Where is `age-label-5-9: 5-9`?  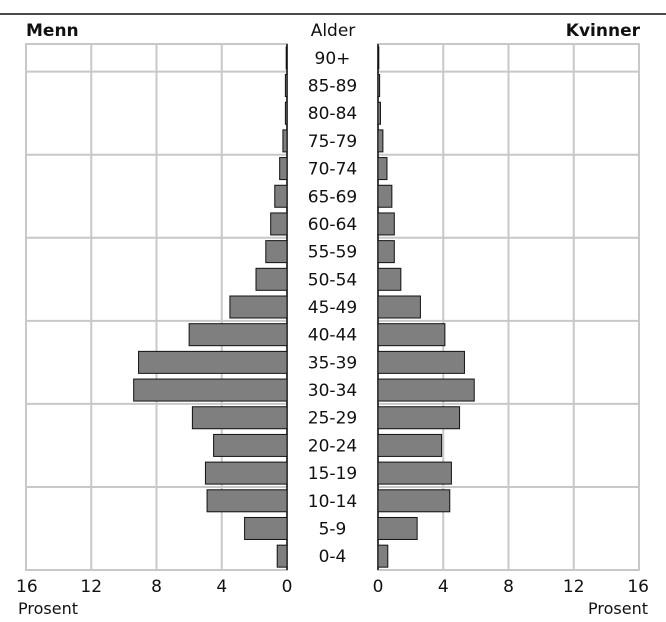
age-label-5-9: 5-9 is located at coordinates (333, 529).